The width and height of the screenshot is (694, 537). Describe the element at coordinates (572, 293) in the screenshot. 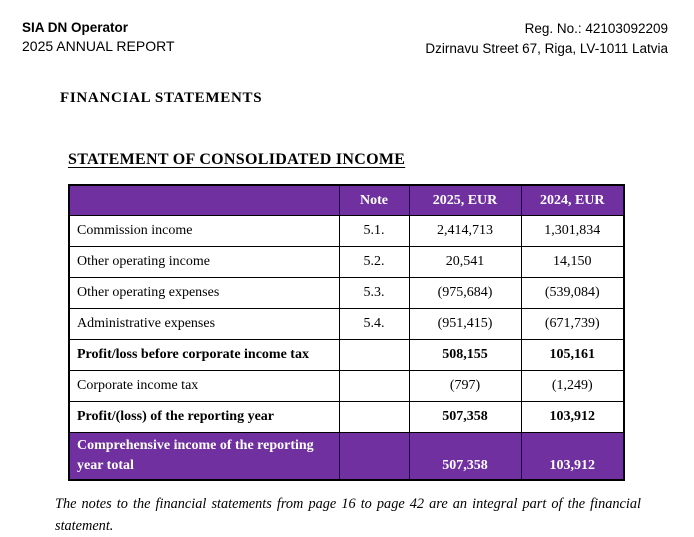

I see `value-2024-cell: (539,084)` at that location.